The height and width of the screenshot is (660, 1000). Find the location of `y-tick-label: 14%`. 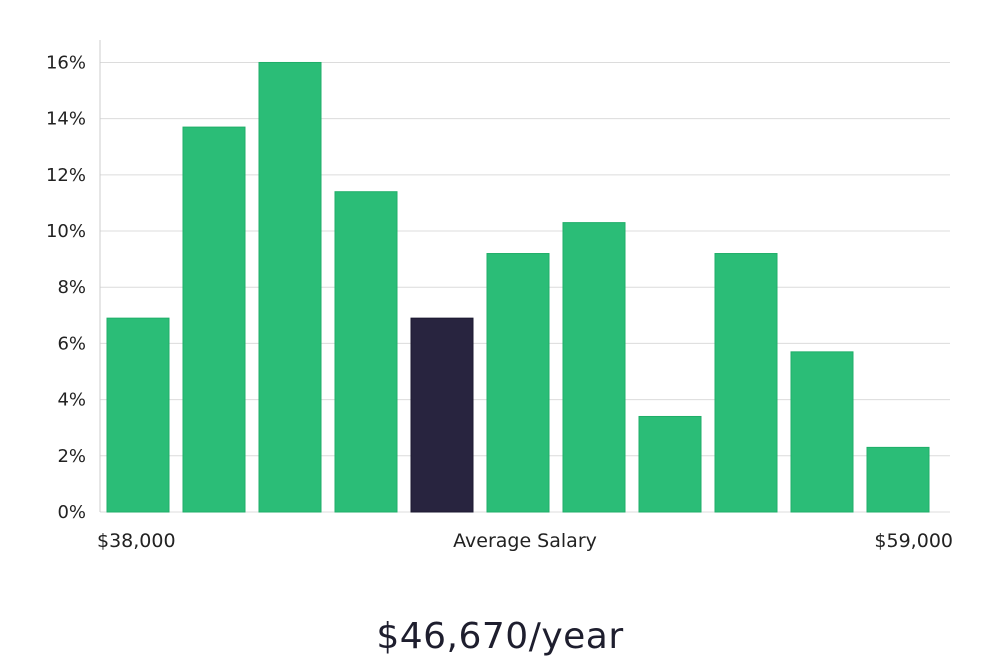

y-tick-label: 14% is located at coordinates (66, 119).